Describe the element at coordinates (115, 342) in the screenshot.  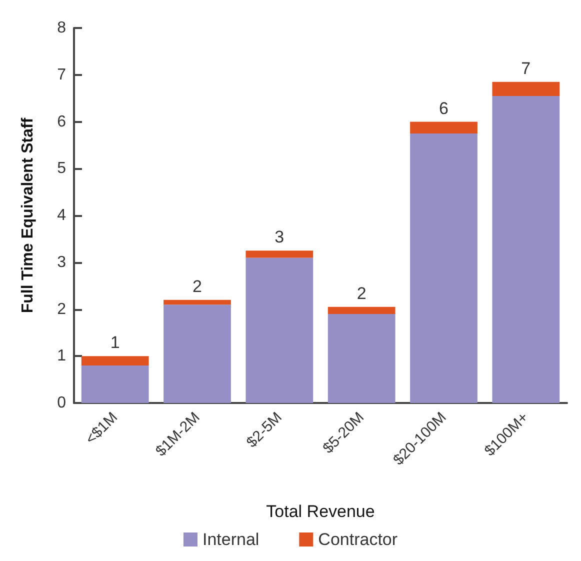
I see `total-label: 1` at that location.